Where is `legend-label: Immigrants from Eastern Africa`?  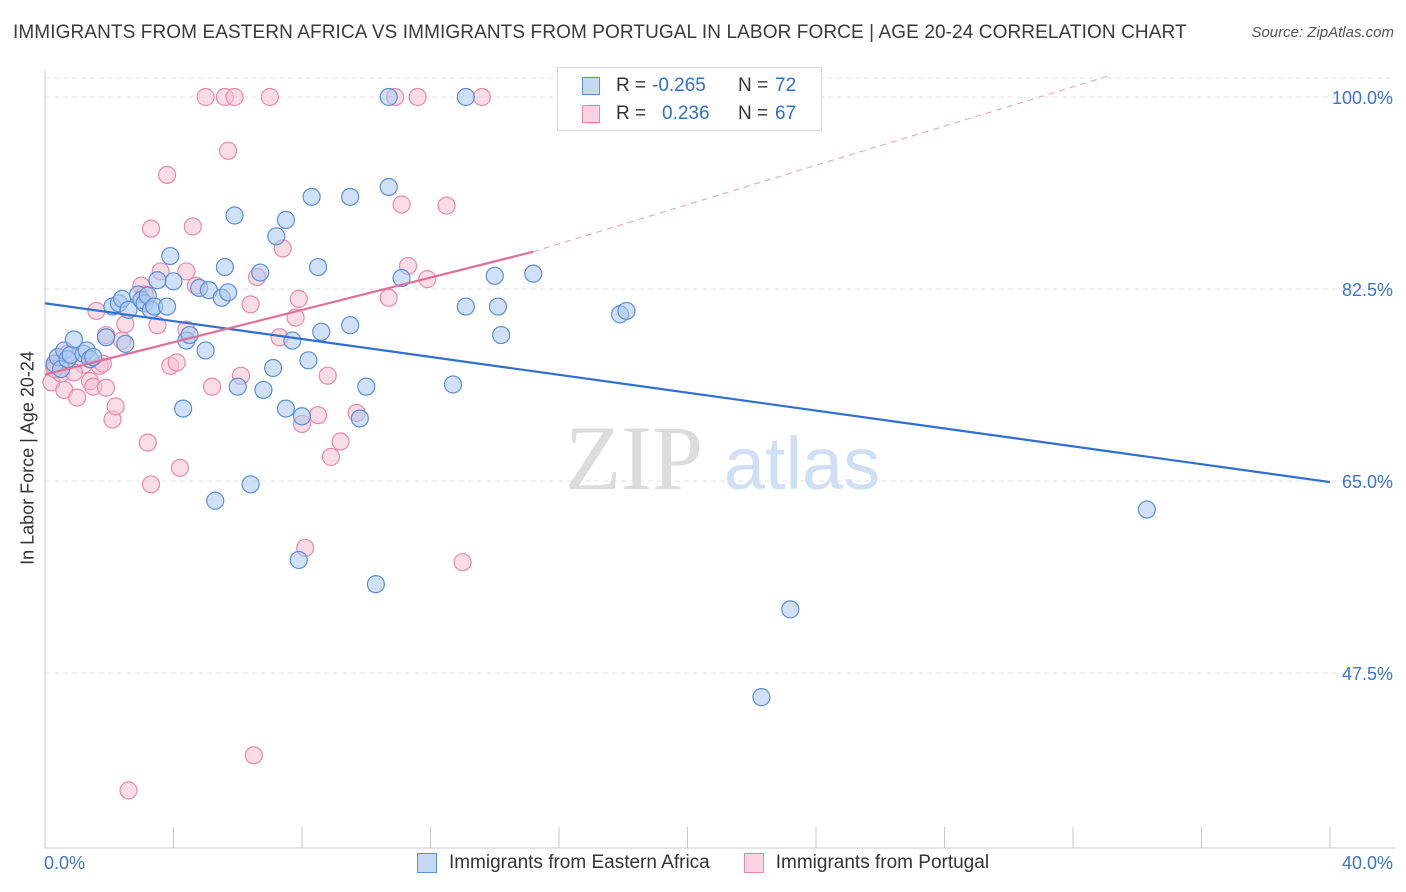 legend-label: Immigrants from Eastern Africa is located at coordinates (579, 862).